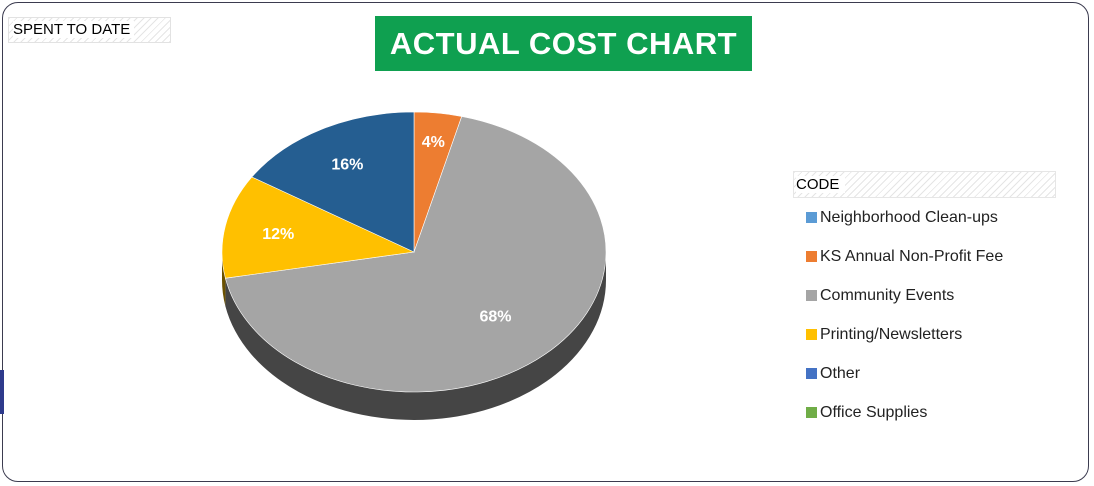  Describe the element at coordinates (924, 184) in the screenshot. I see `legend-title-field-button: CODE` at that location.